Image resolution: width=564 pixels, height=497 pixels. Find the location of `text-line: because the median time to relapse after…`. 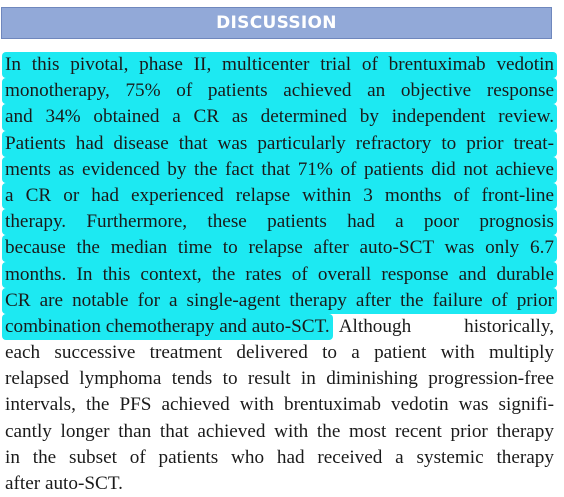

text-line: because the median time to relapse after… is located at coordinates (279, 248).